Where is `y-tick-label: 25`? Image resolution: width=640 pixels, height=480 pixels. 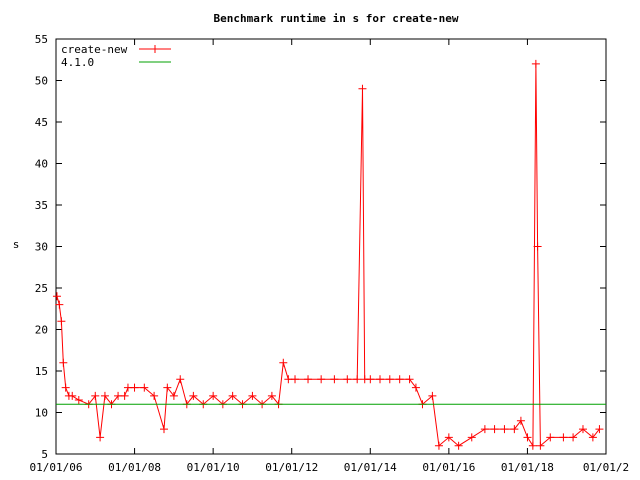
y-tick-label: 25 is located at coordinates (41, 288).